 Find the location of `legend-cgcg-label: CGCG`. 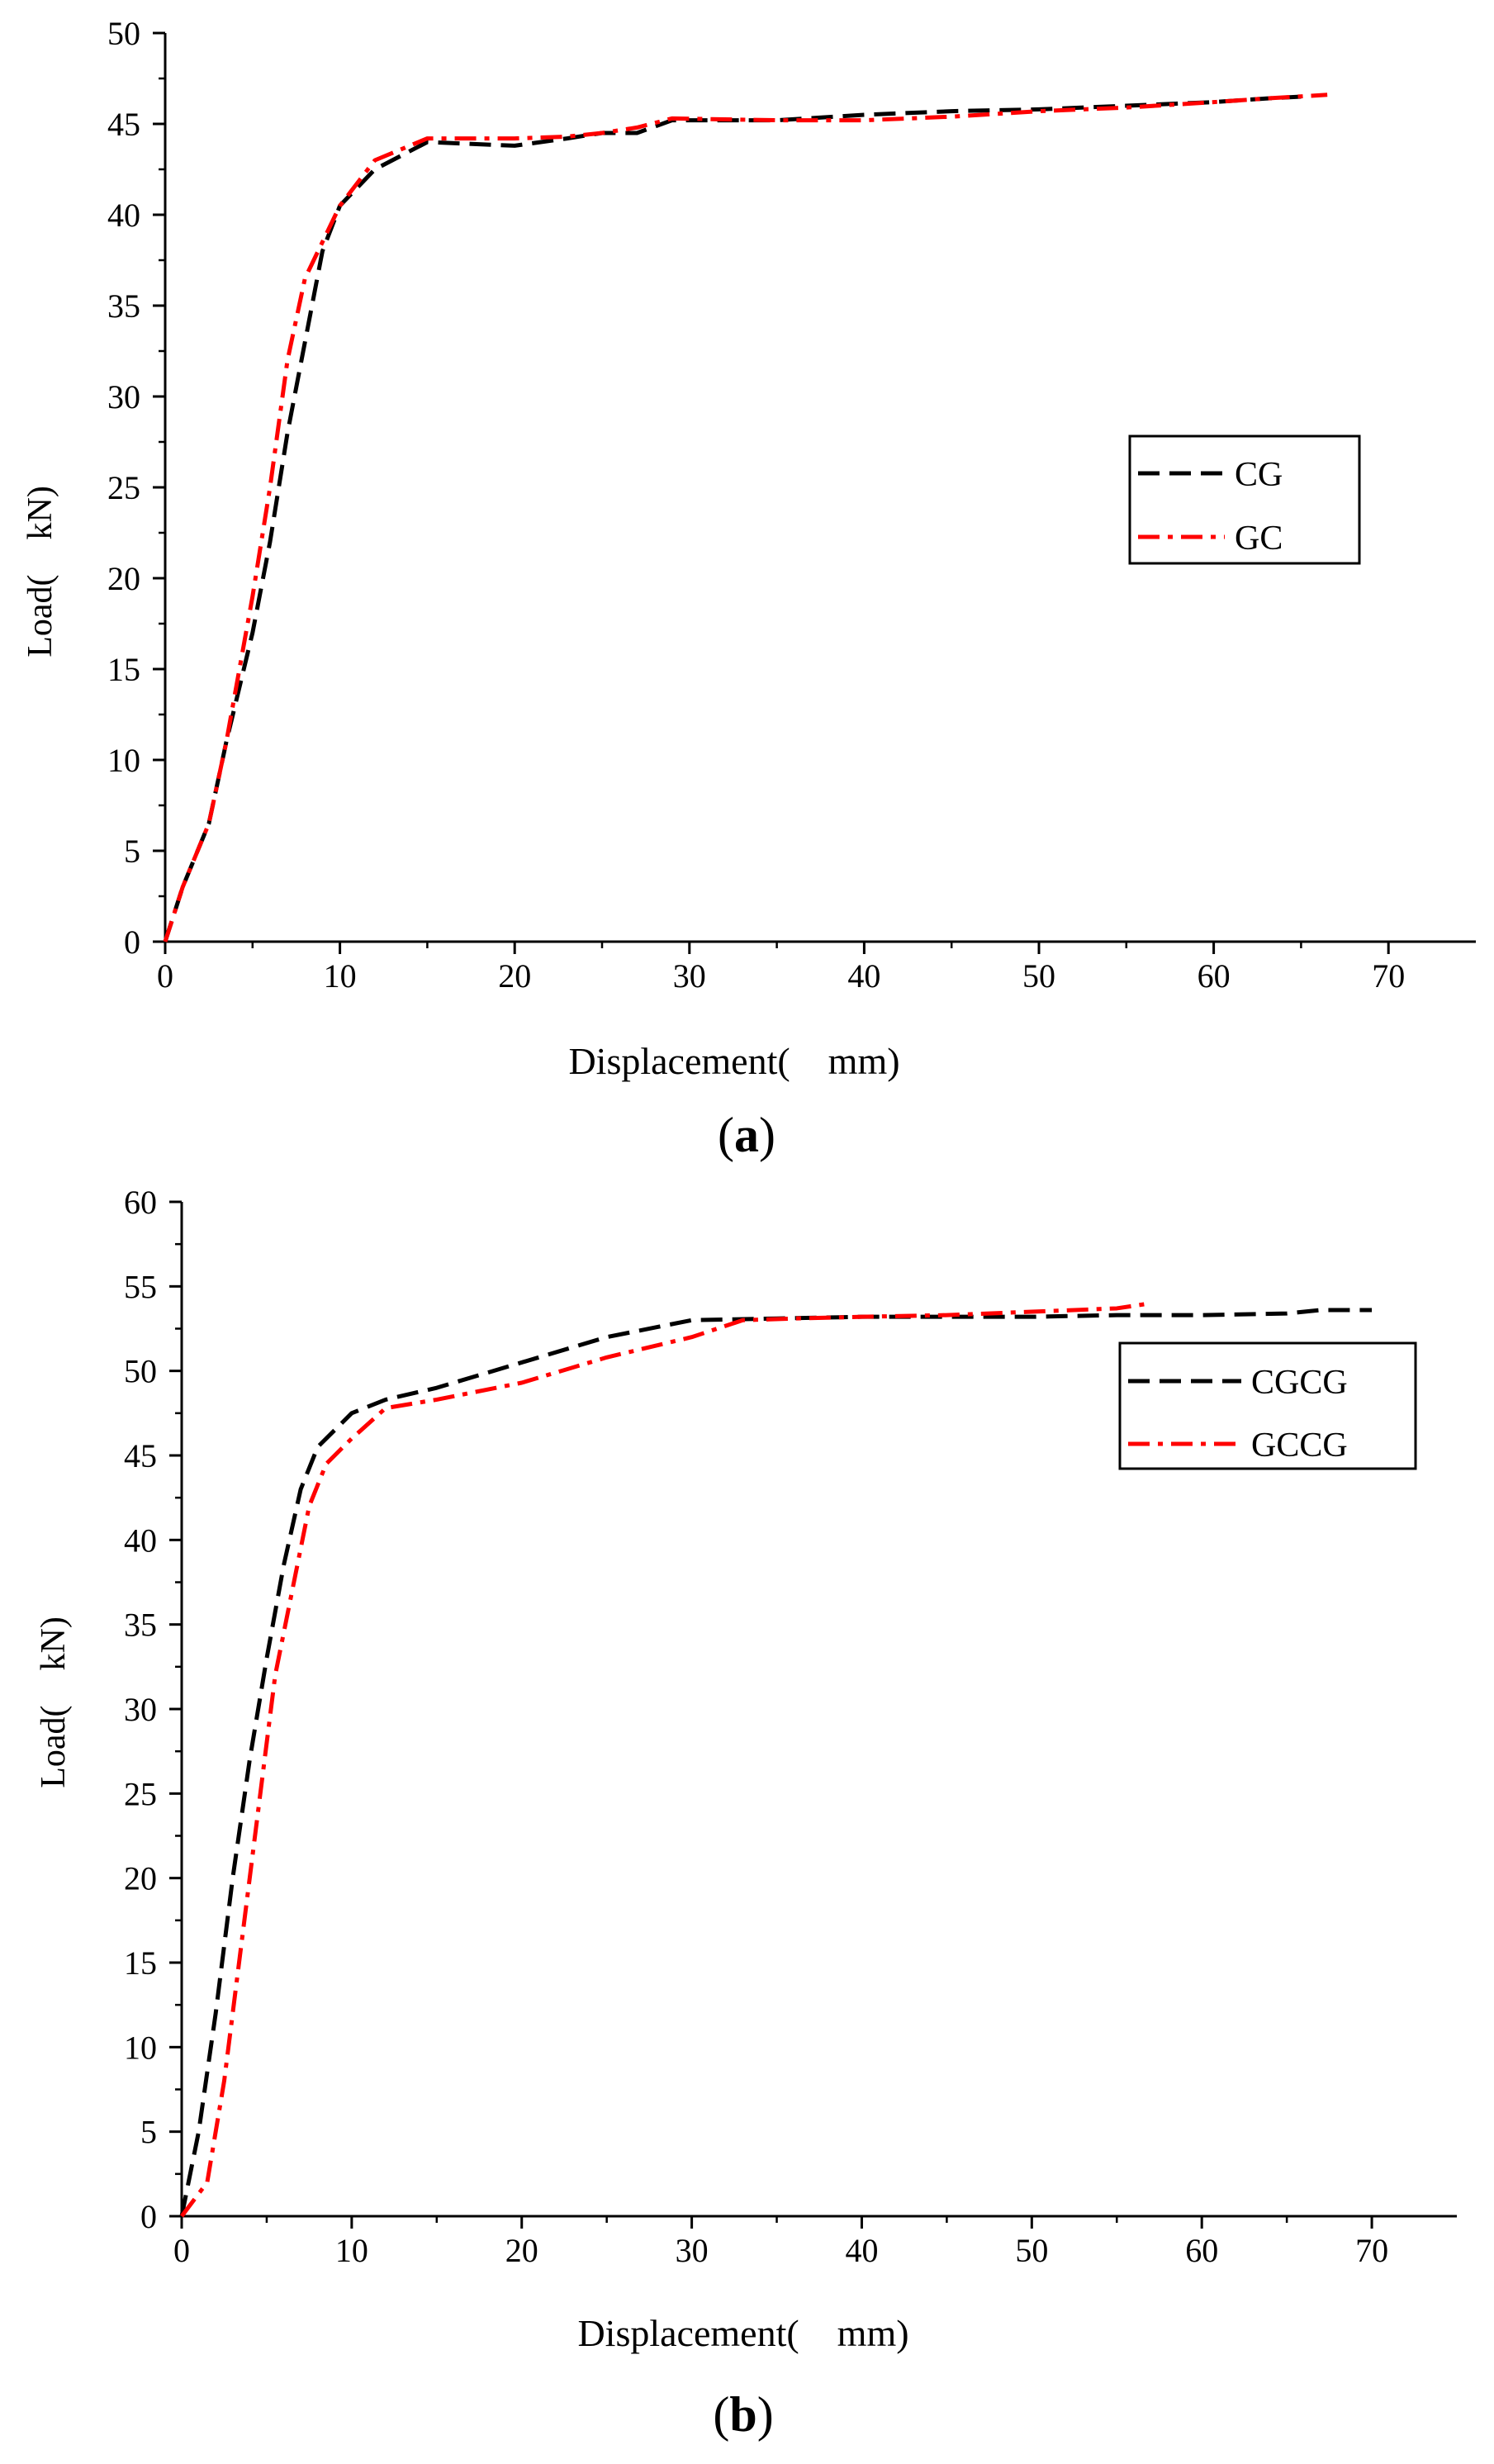

legend-cgcg-label: CGCG is located at coordinates (1299, 1383).